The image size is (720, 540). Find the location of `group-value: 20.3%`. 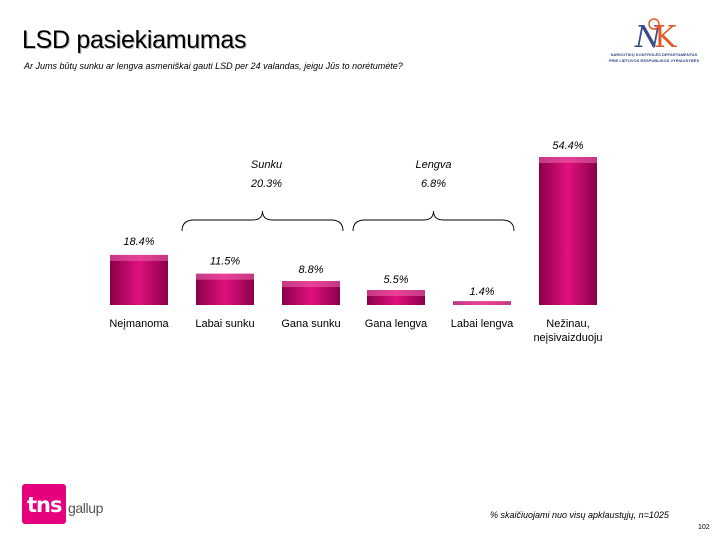

group-value: 20.3% is located at coordinates (266, 184).